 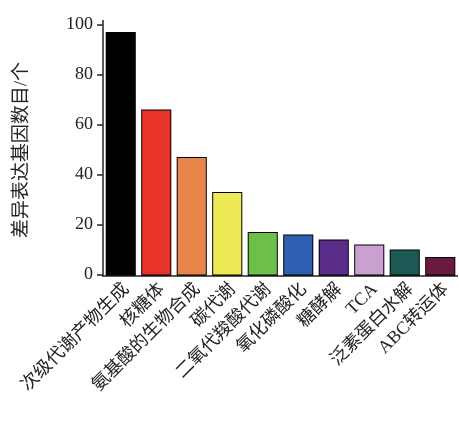 I want to click on y-tick-label: 0, so click(x=88, y=273).